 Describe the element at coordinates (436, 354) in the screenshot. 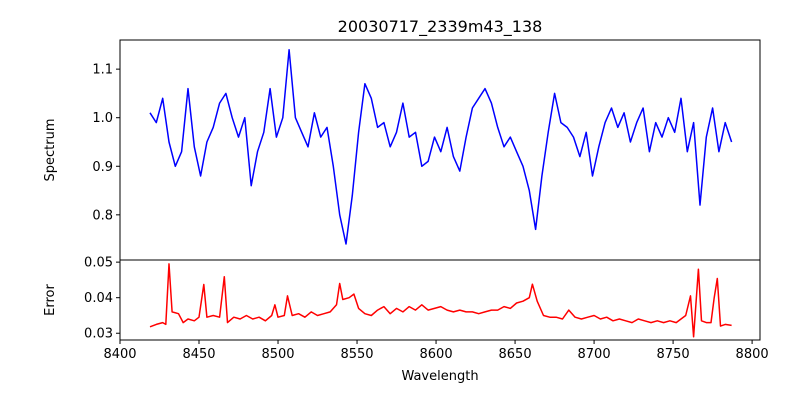

I see `xtick-label: 8600` at that location.